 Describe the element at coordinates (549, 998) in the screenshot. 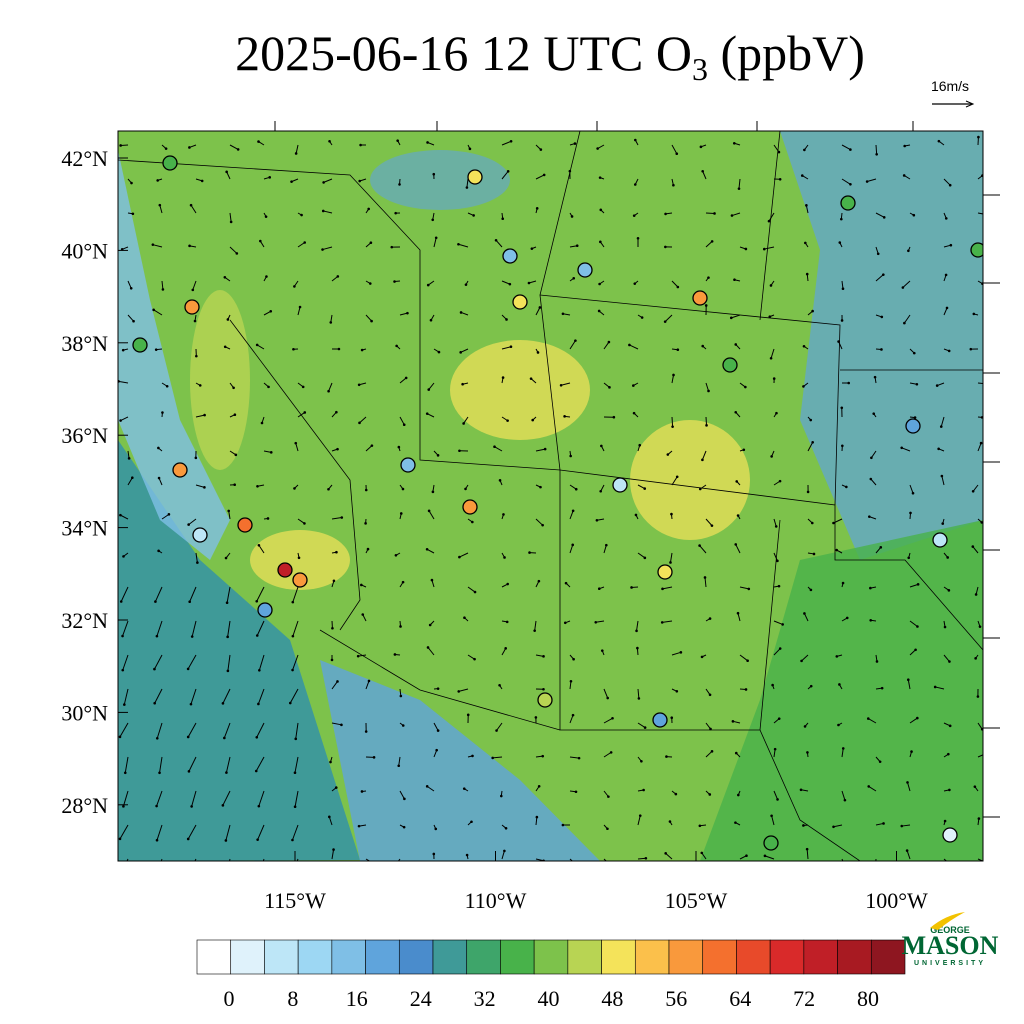

I see `colorbar-label: 40` at that location.